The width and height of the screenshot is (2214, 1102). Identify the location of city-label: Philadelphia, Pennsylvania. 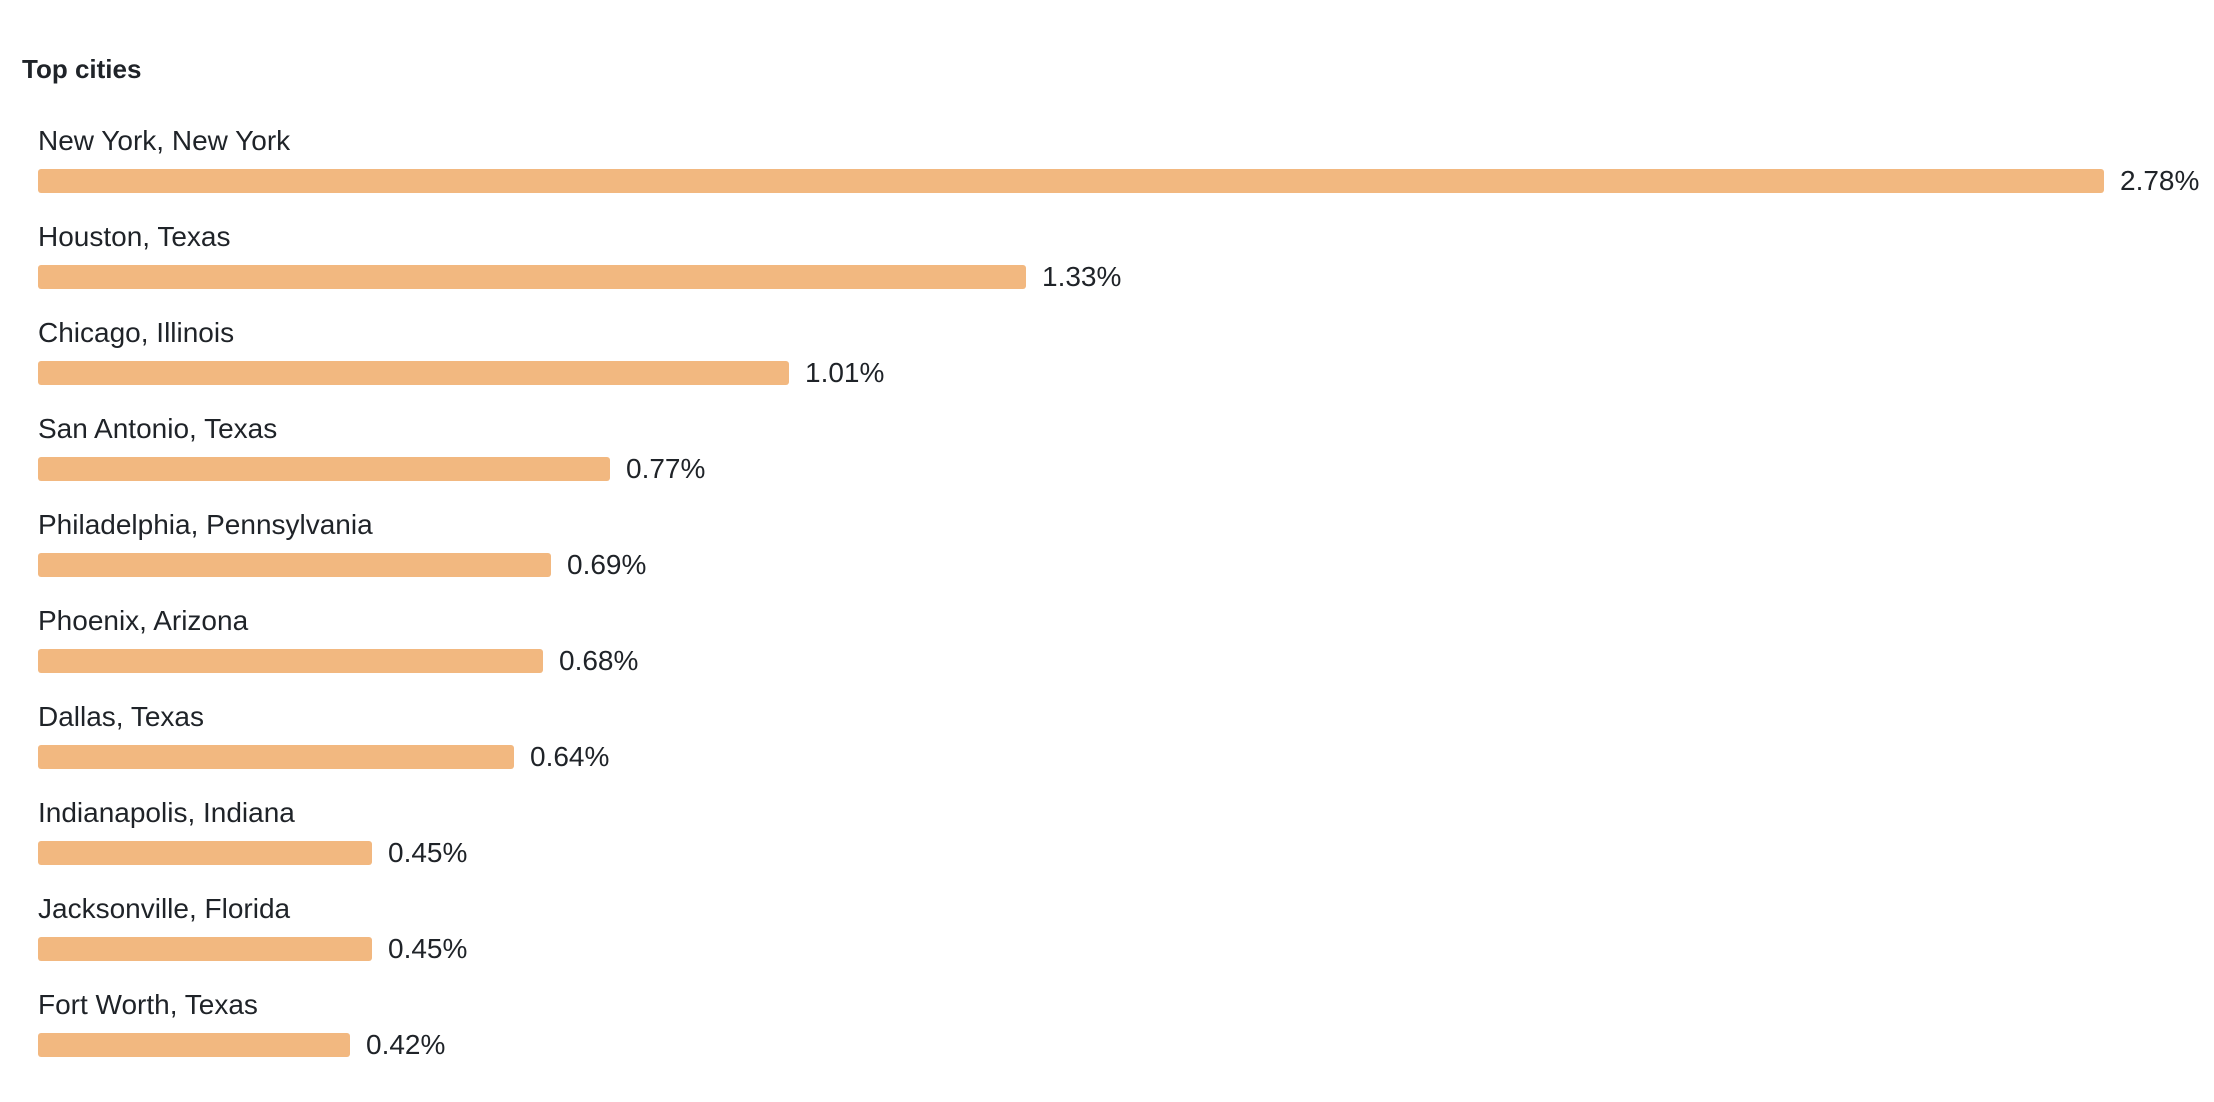
(205, 524).